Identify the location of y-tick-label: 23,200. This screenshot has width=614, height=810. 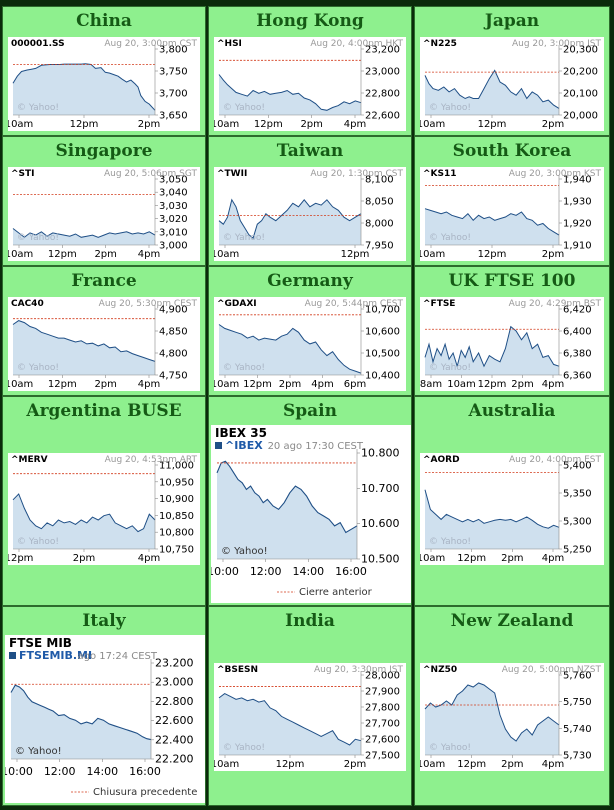
(382, 50).